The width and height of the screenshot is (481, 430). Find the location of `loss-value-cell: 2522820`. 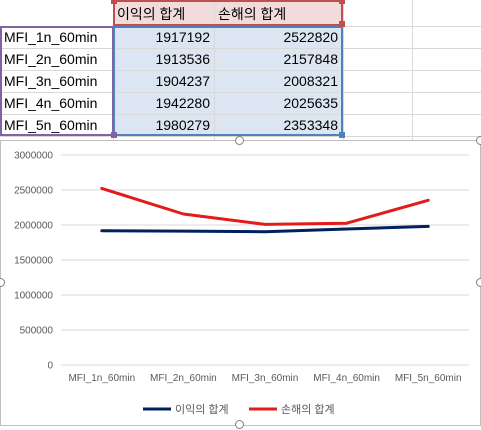

loss-value-cell: 2522820 is located at coordinates (278, 37).